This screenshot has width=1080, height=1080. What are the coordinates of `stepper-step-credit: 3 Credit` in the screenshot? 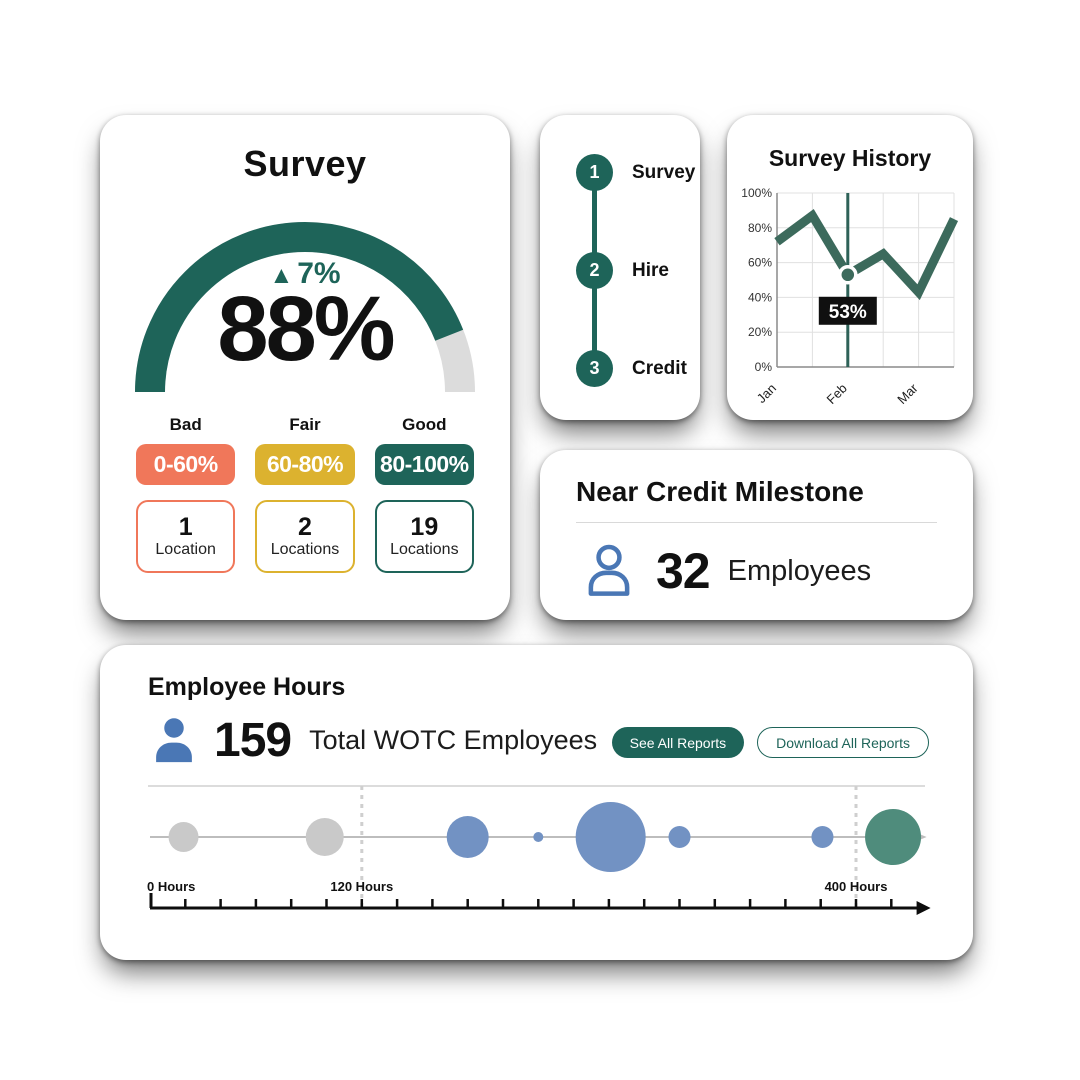 It's located at (631, 368).